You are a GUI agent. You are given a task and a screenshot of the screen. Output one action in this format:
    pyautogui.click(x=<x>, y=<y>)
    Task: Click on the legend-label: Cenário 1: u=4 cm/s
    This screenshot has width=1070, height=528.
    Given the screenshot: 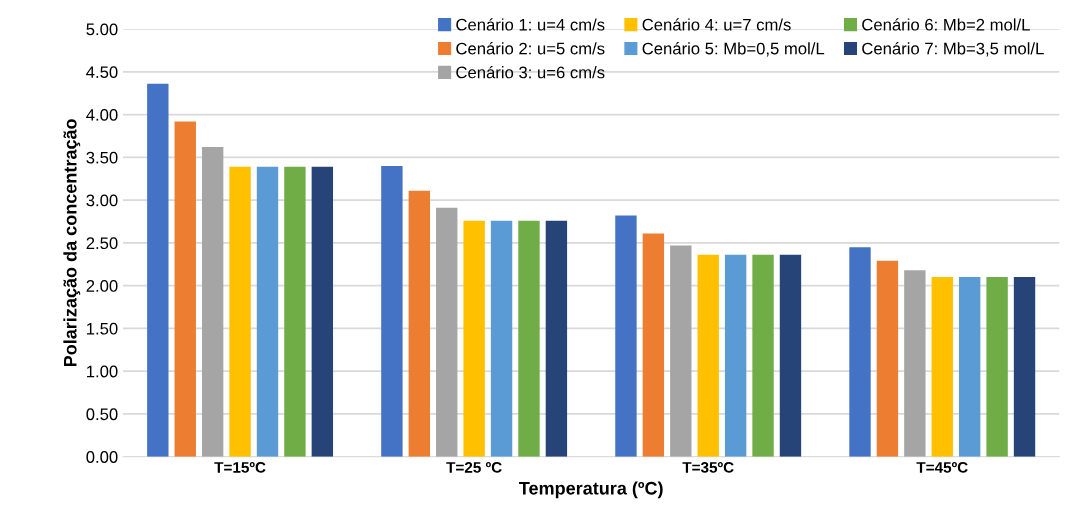 What is the action you would take?
    pyautogui.click(x=530, y=24)
    